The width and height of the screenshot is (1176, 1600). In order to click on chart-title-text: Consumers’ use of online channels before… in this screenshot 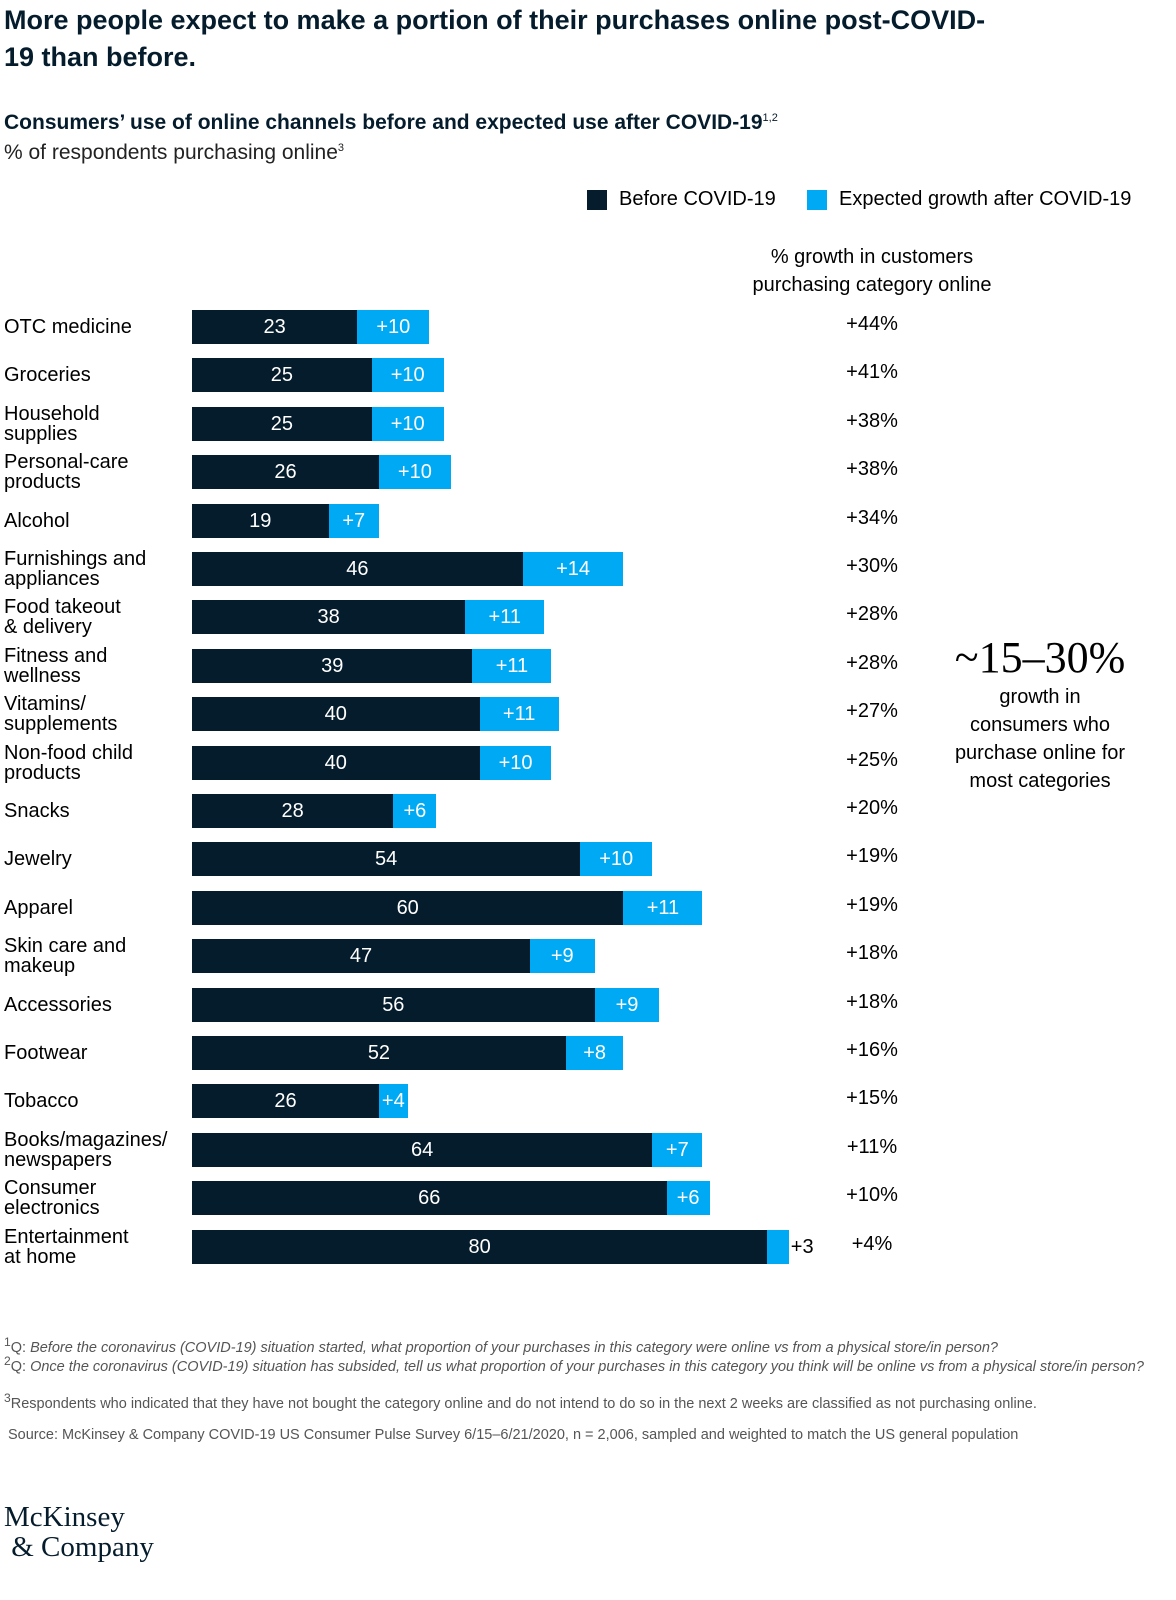, I will do `click(383, 122)`.